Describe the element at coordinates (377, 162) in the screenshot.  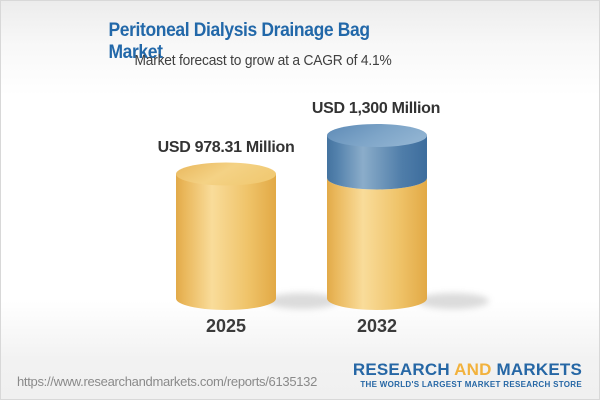
I see `cylinder-2032-growth-body` at that location.